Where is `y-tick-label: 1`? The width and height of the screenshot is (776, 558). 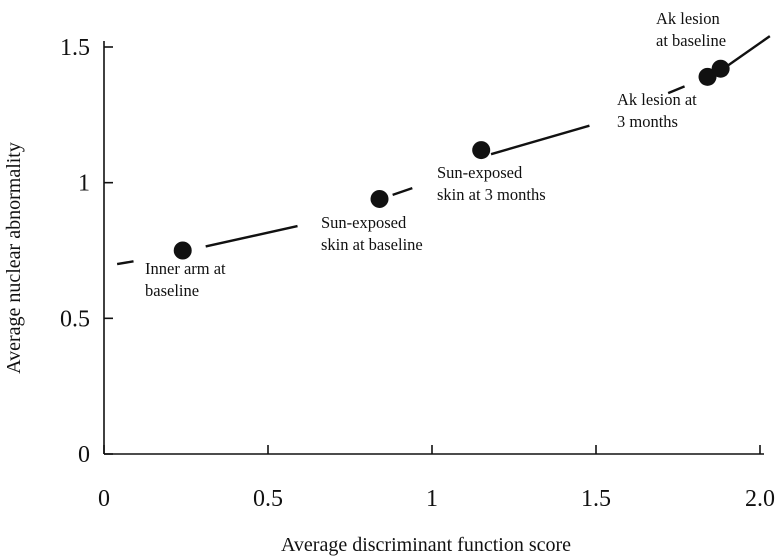
y-tick-label: 1 is located at coordinates (84, 184).